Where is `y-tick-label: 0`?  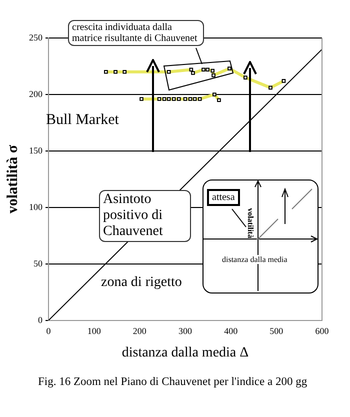
y-tick-label: 0 is located at coordinates (40, 319).